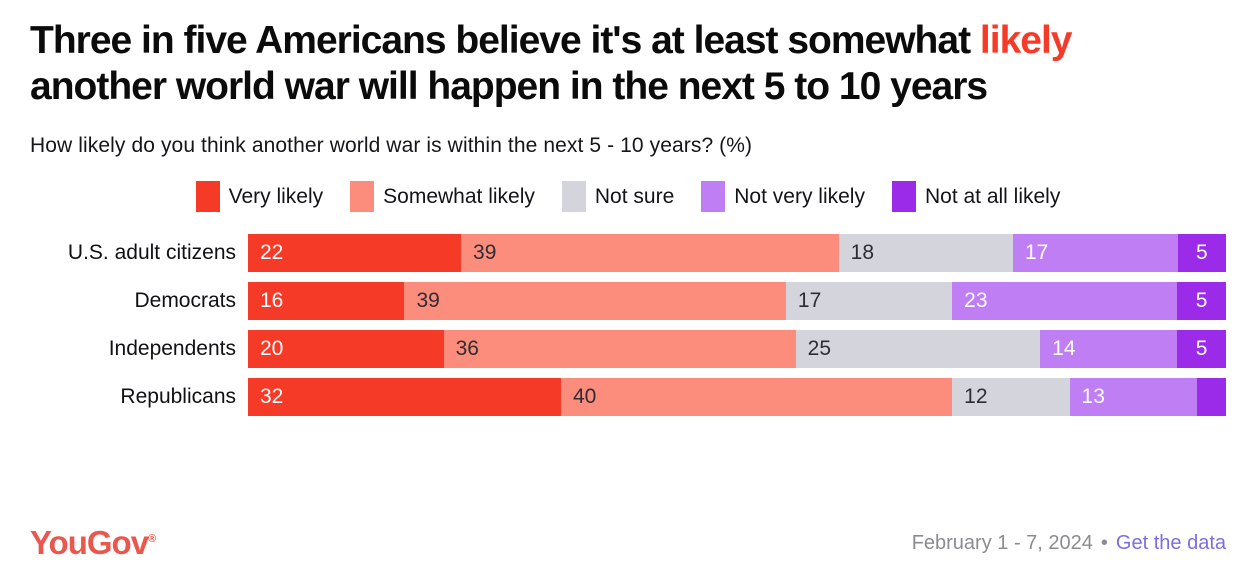  What do you see at coordinates (584, 397) in the screenshot?
I see `segment-value: 40` at bounding box center [584, 397].